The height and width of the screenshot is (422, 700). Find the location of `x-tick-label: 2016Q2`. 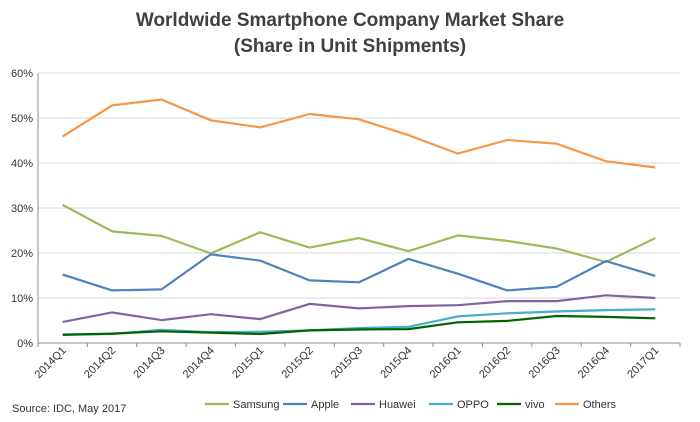

x-tick-label: 2016Q2 is located at coordinates (495, 363).